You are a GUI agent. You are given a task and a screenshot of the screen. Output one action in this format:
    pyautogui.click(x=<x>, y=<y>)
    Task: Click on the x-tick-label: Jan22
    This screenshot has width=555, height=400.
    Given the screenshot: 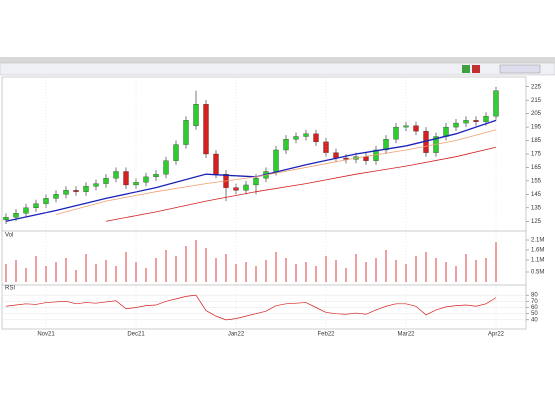 What is the action you would take?
    pyautogui.click(x=236, y=335)
    